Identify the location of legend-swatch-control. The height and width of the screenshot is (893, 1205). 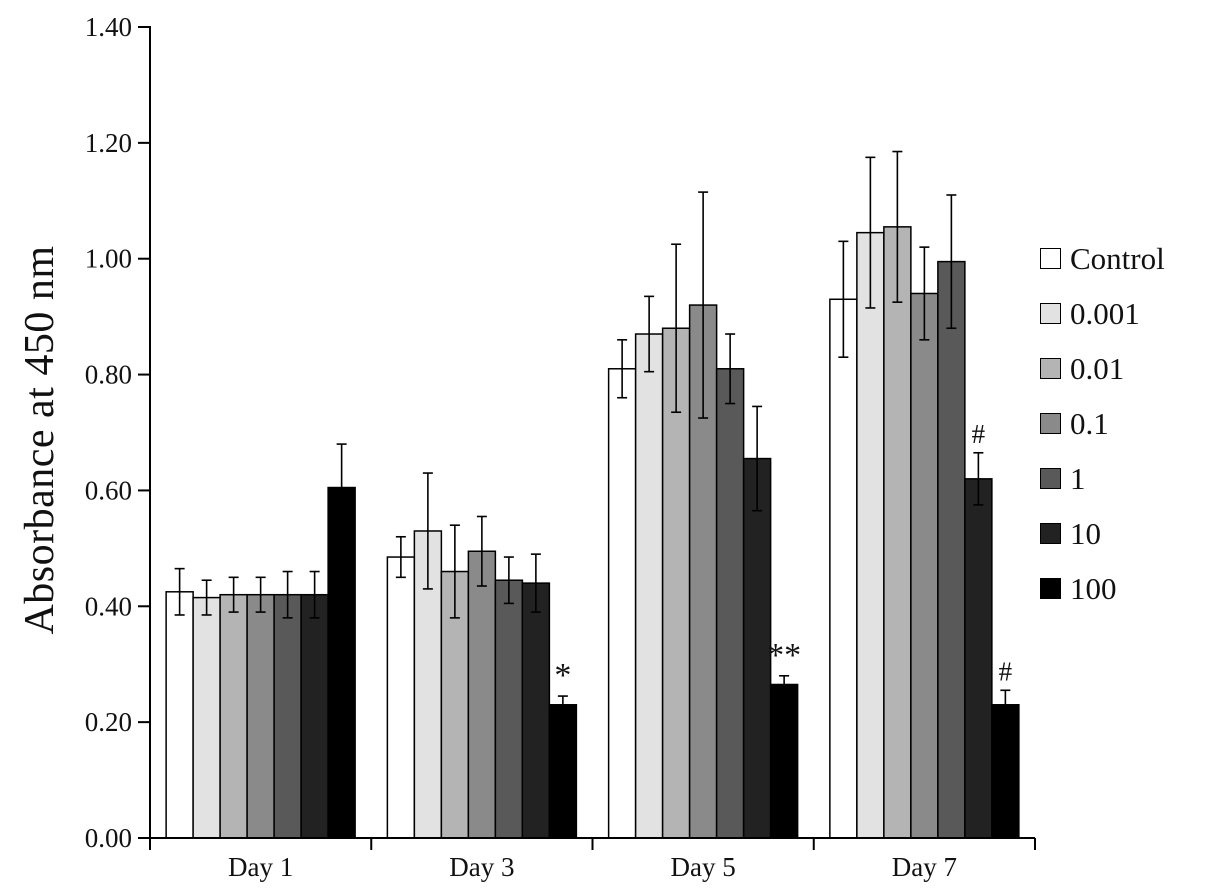
(1050, 258).